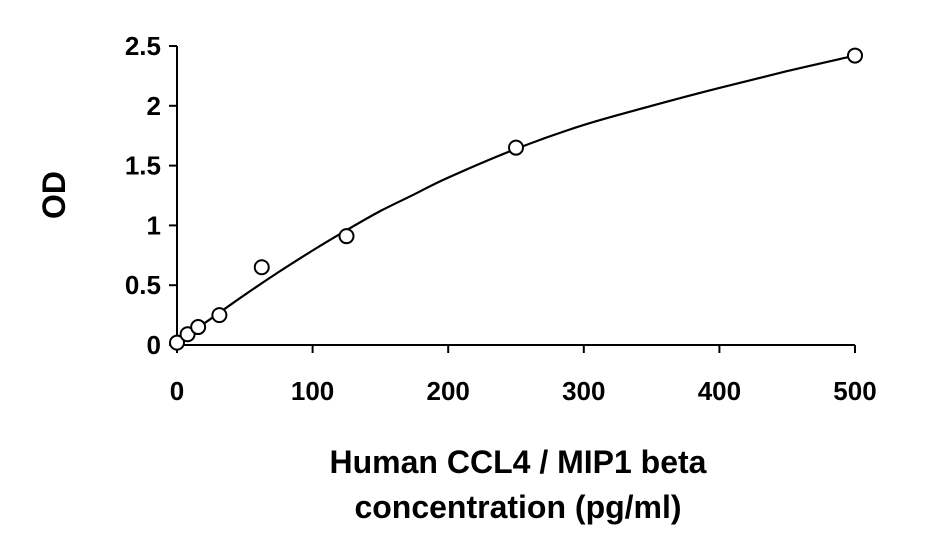  Describe the element at coordinates (154, 345) in the screenshot. I see `y-tick-label: 0` at that location.